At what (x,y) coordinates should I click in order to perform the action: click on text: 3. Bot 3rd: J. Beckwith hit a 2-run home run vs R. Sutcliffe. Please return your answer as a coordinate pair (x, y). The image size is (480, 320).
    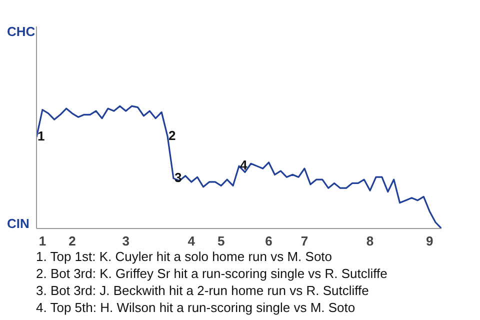
    Looking at the image, I should click on (202, 290).